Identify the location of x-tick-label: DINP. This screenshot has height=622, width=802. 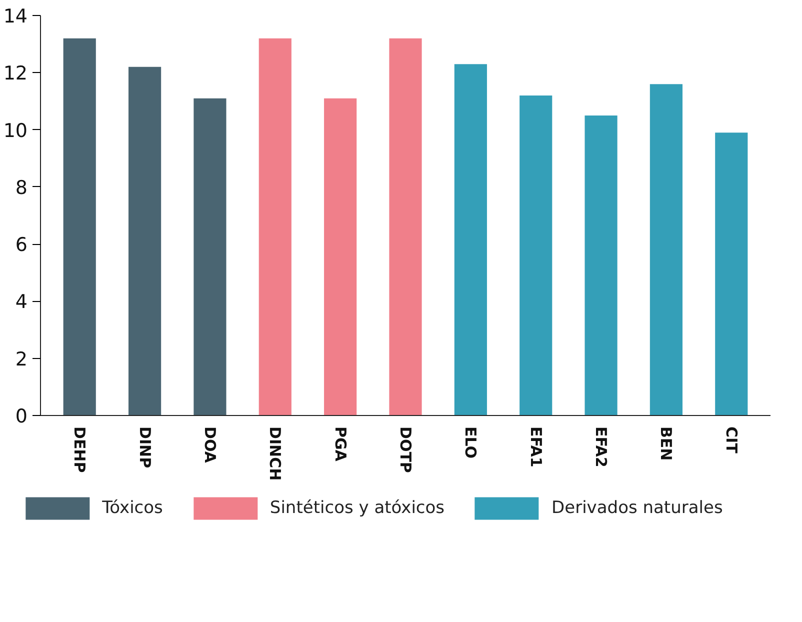
(145, 447).